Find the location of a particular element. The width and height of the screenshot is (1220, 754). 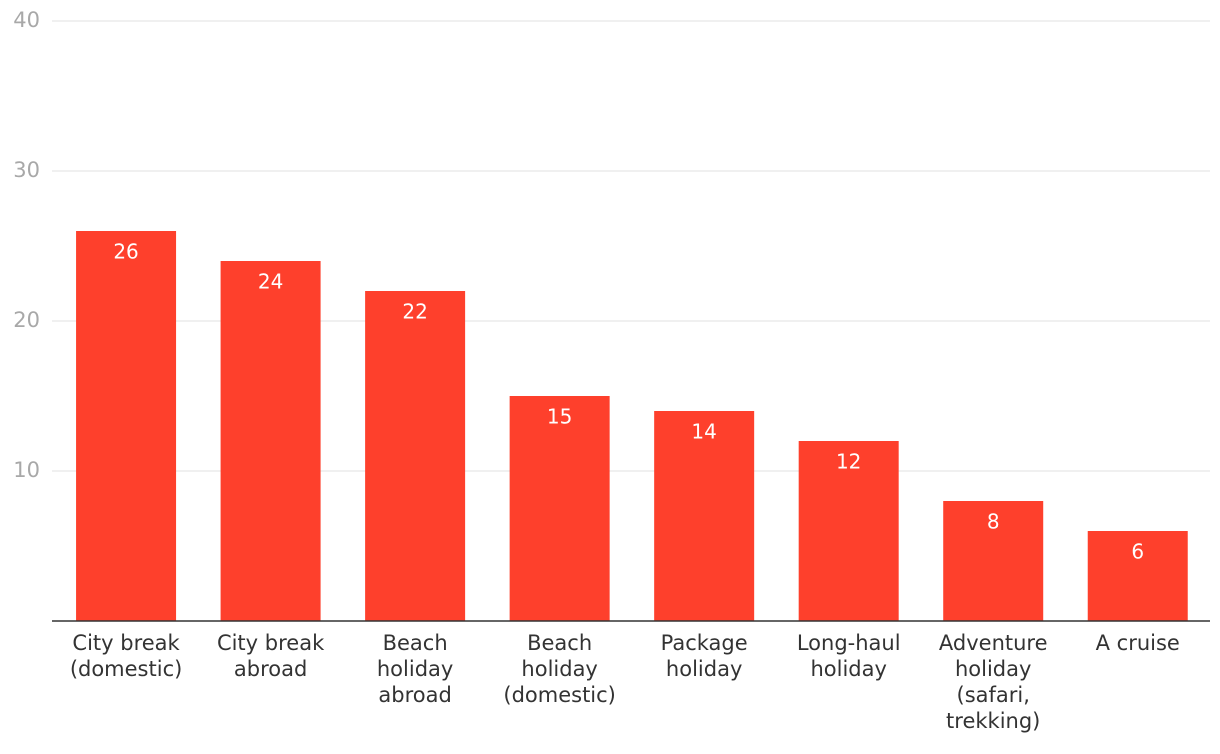

value-label: 6 is located at coordinates (1137, 552).